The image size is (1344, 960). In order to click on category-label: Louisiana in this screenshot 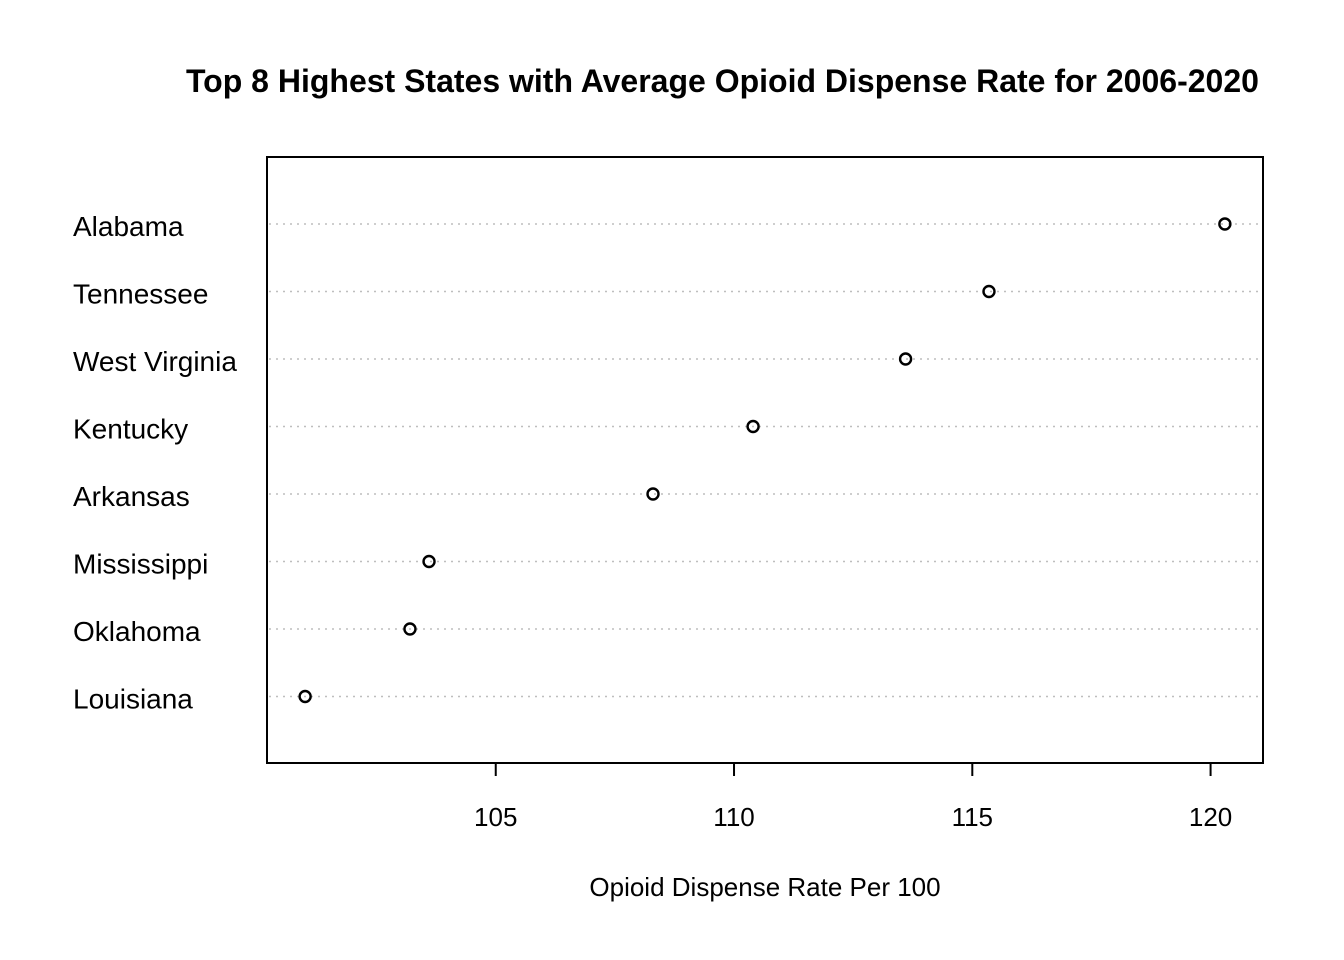, I will do `click(133, 699)`.